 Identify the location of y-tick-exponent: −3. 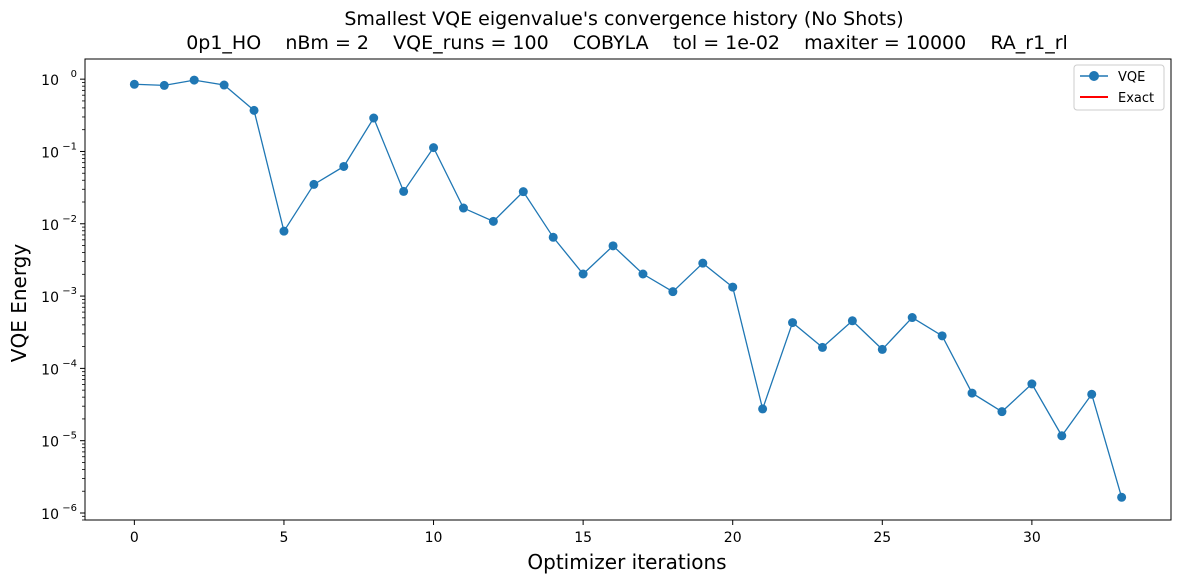
(69, 291).